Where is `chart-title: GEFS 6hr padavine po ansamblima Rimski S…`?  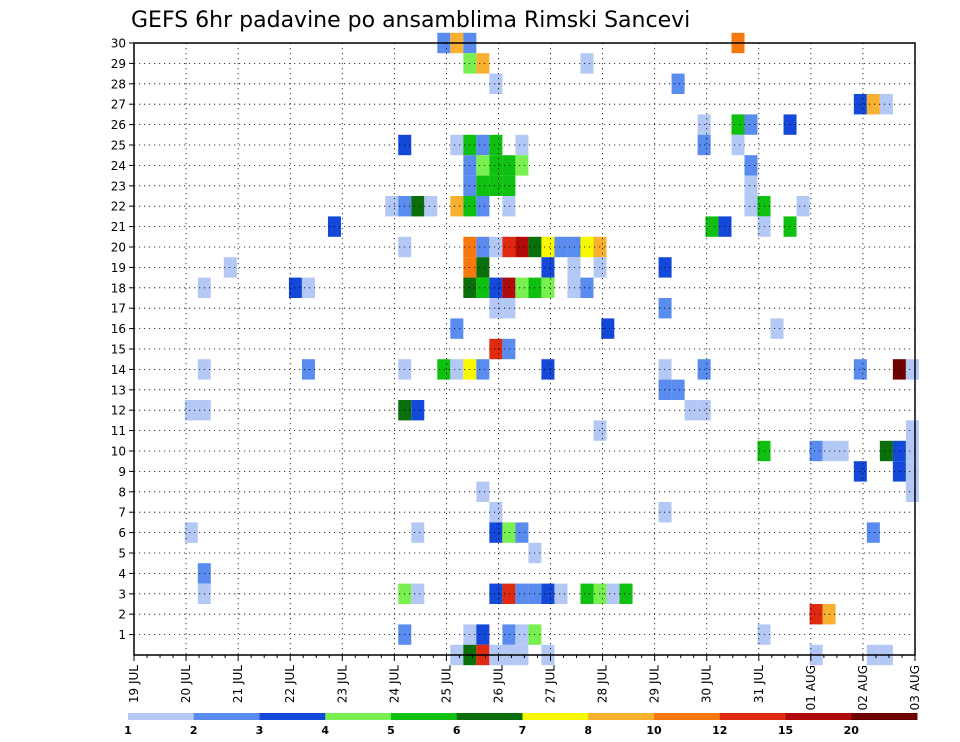
chart-title: GEFS 6hr padavine po ansamblima Rimski S… is located at coordinates (410, 20).